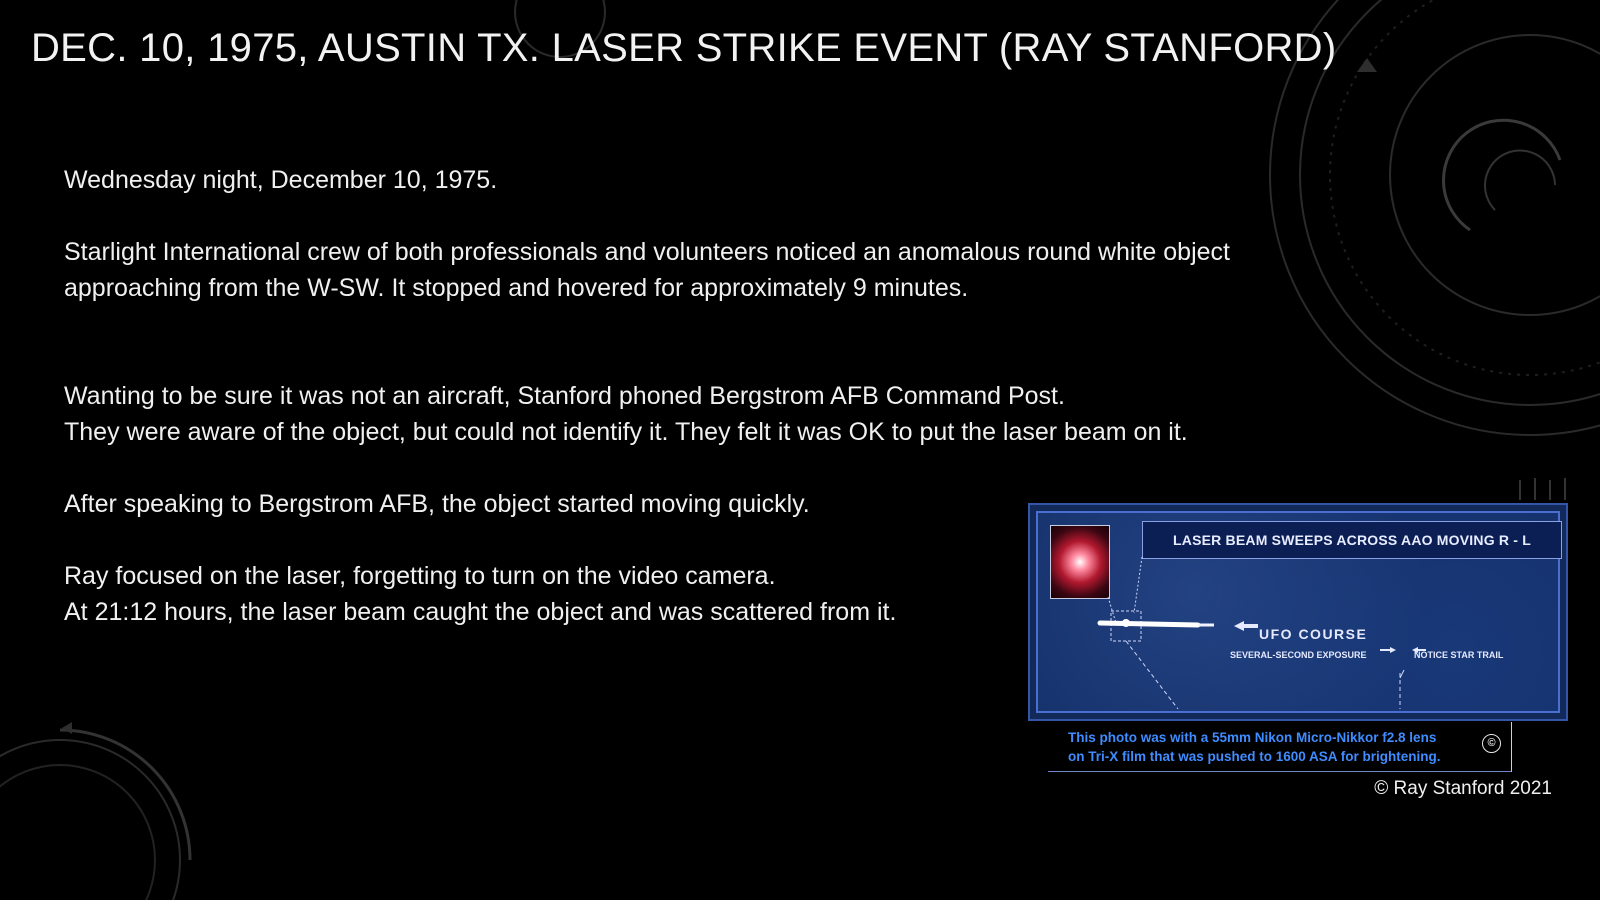  What do you see at coordinates (1491, 743) in the screenshot?
I see `copyright-icon: ©` at bounding box center [1491, 743].